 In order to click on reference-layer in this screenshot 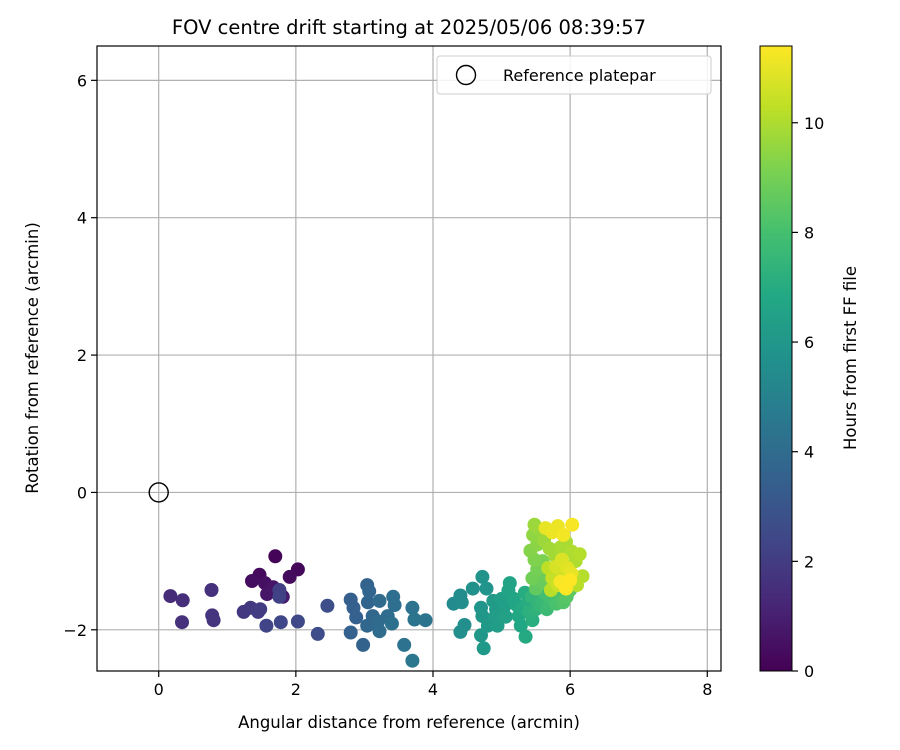, I will do `click(158, 492)`.